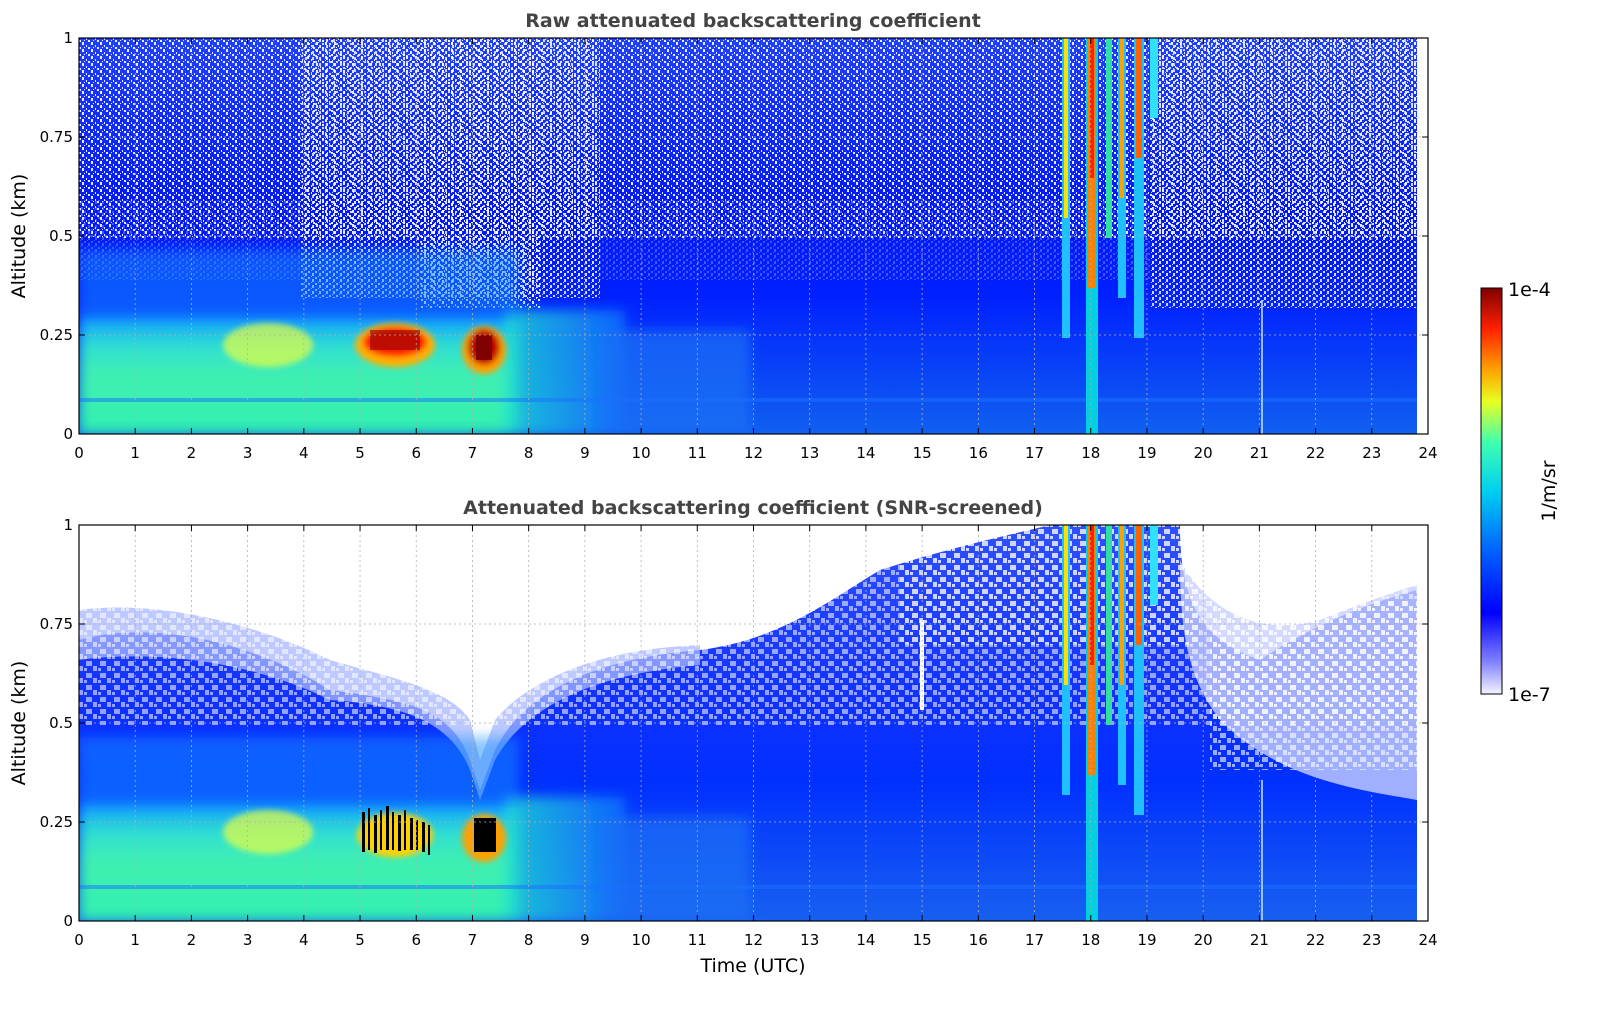  I want to click on panel-screened-ytick-label: 0, so click(68, 921).